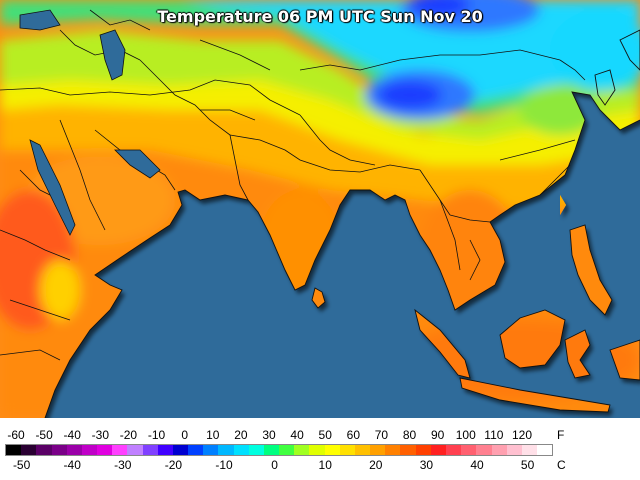 The width and height of the screenshot is (640, 480). I want to click on fahrenheit-tick: -20, so click(128, 435).